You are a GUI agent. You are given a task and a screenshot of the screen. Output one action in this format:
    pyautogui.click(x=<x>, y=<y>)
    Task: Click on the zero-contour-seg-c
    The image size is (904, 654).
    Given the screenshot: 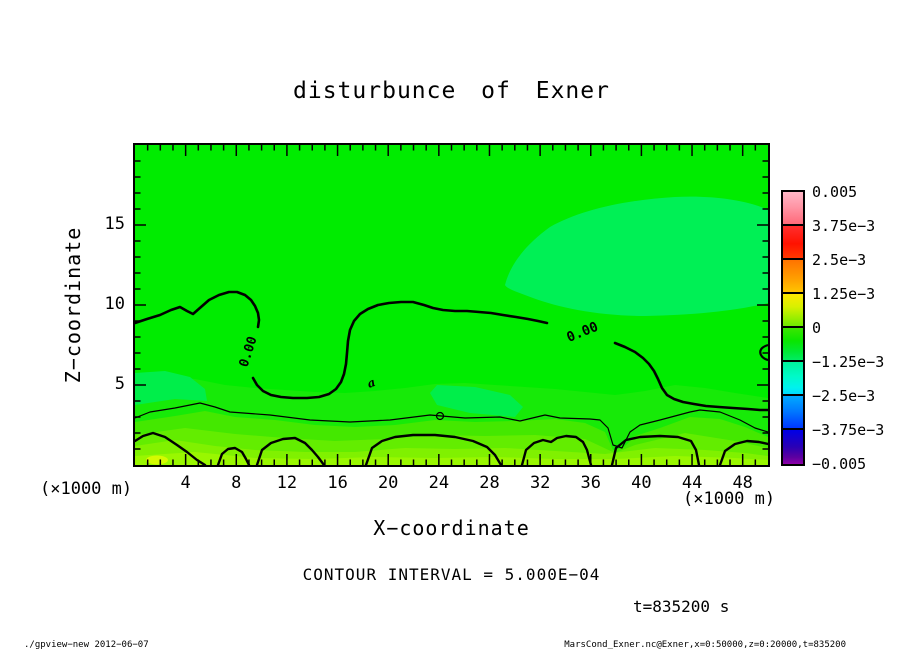 What is the action you would take?
    pyautogui.click(x=690, y=376)
    